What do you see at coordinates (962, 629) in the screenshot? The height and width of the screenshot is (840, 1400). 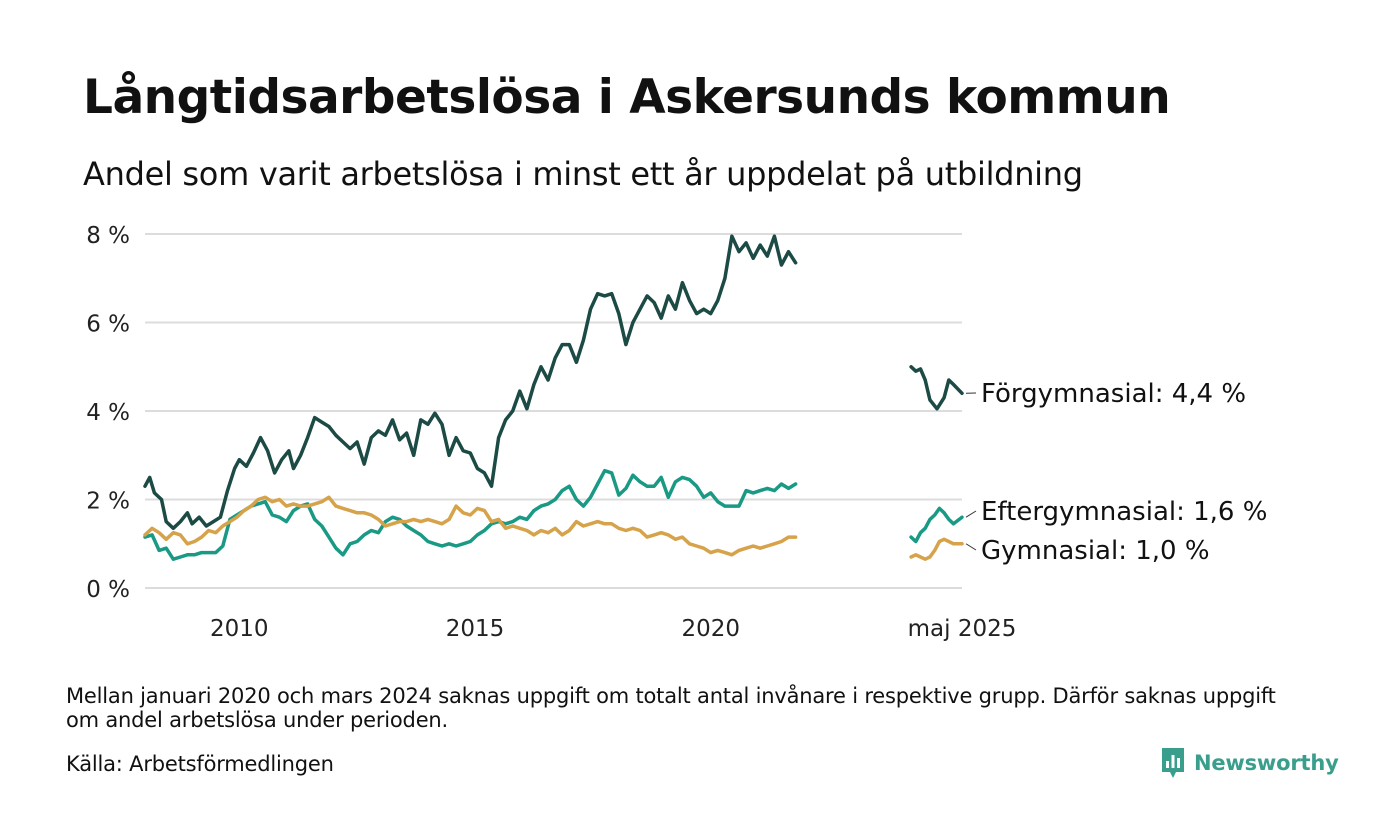 I see `x-tick-label: maj 2025` at bounding box center [962, 629].